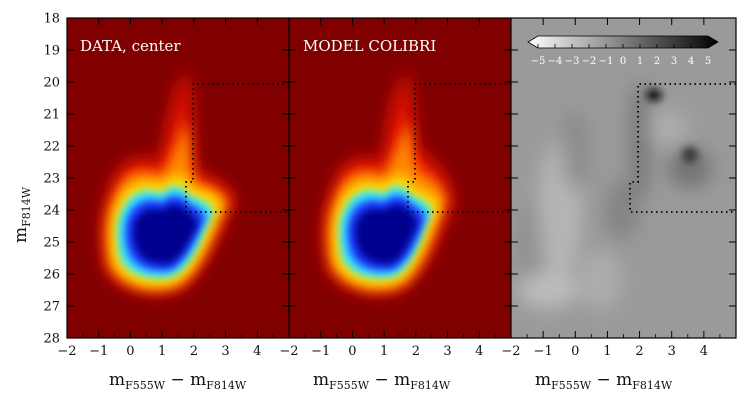  Describe the element at coordinates (237, 148) in the screenshot. I see `panel-data-selection-box` at that location.